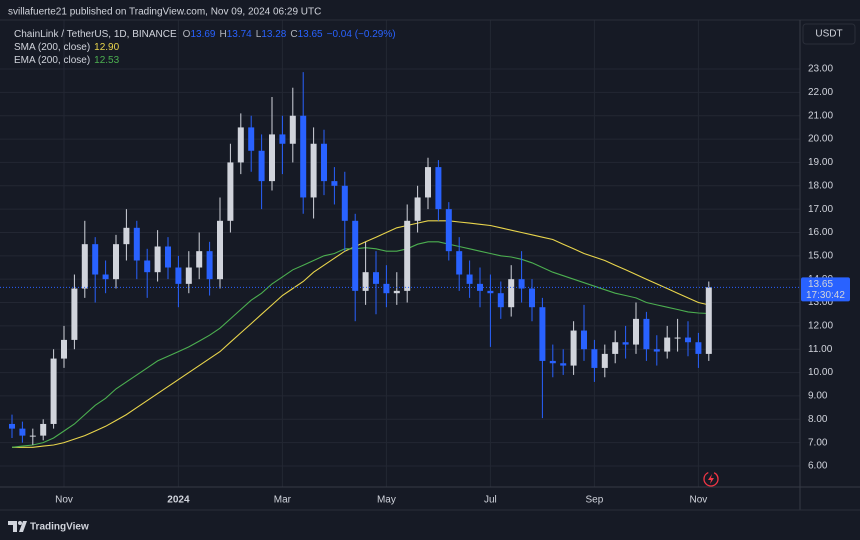 Image resolution: width=860 pixels, height=540 pixels. Describe the element at coordinates (818, 419) in the screenshot. I see `y-tick-label: 8.00` at that location.